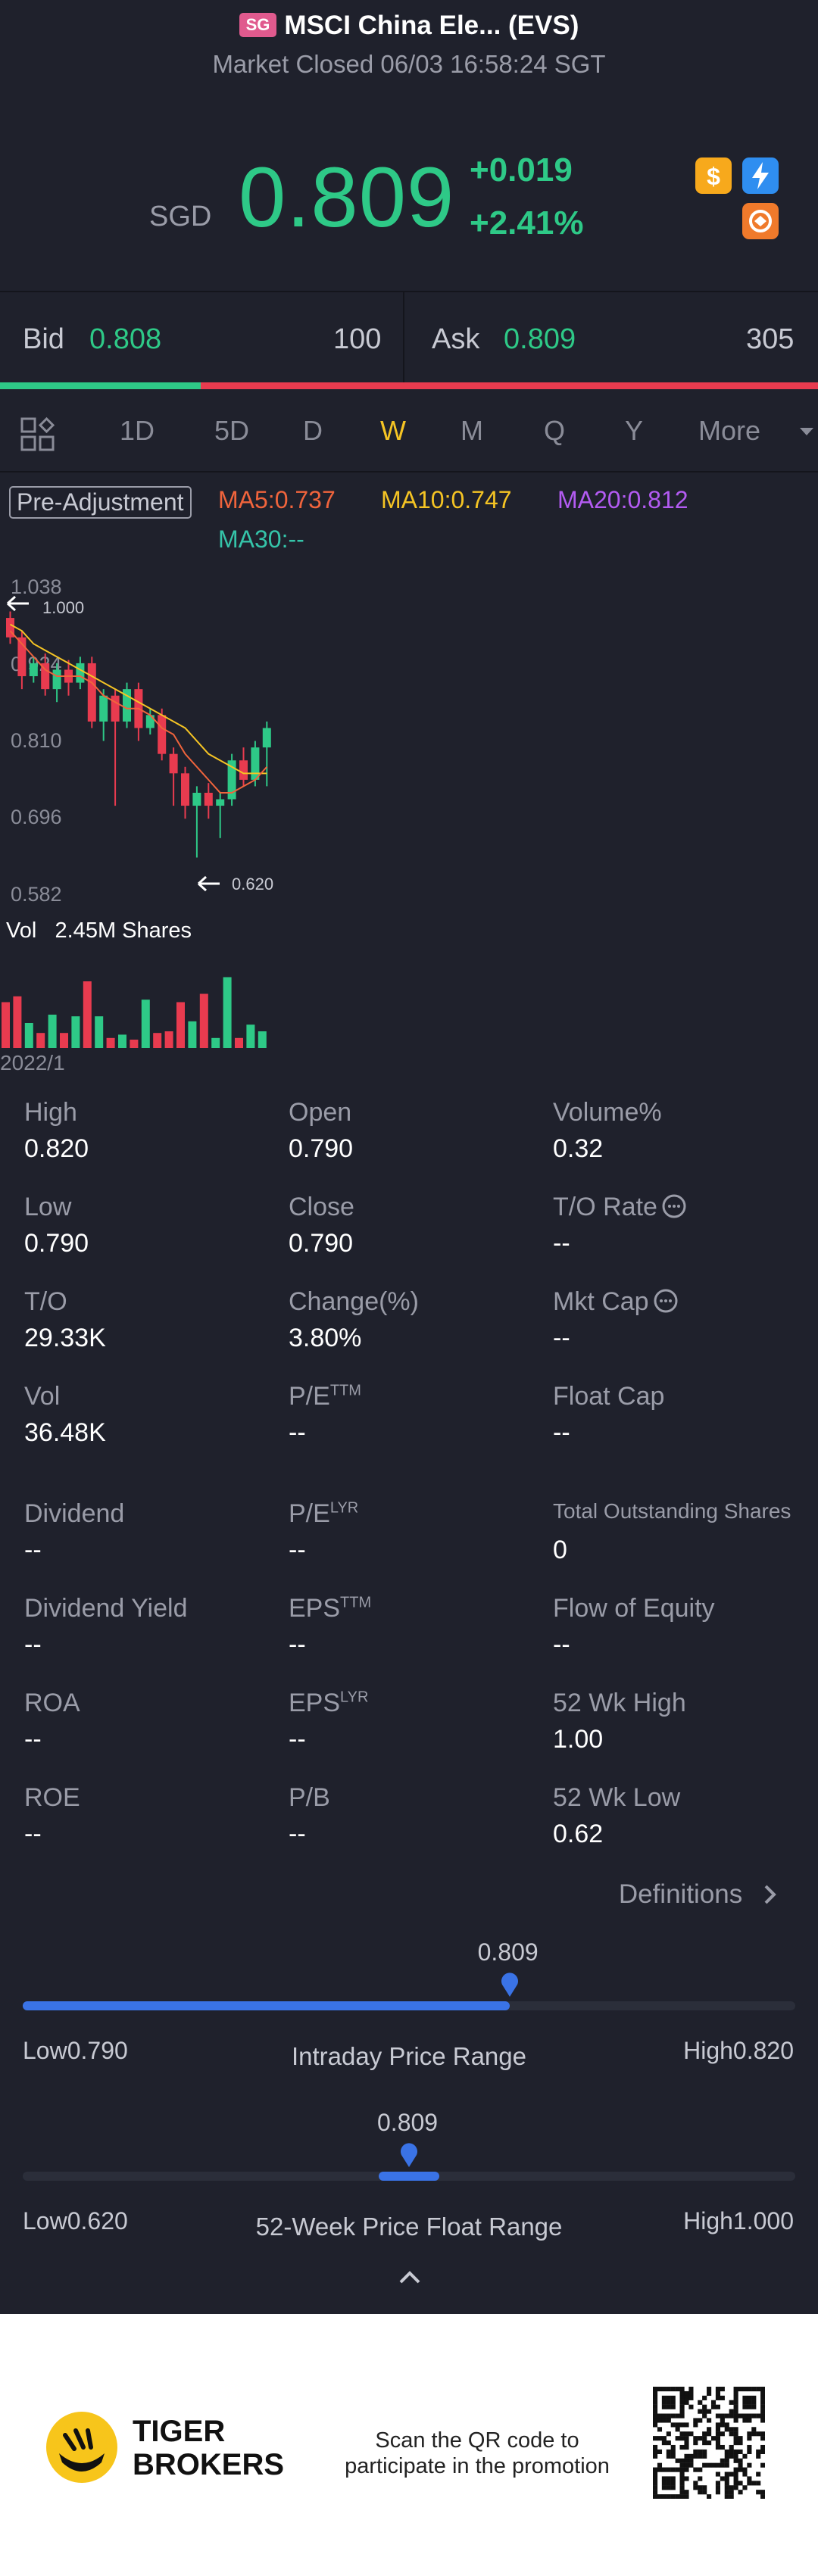 The height and width of the screenshot is (2576, 818). Describe the element at coordinates (409, 64) in the screenshot. I see `market-status: Market Closed 06/03 16:58:24 SGT` at that location.